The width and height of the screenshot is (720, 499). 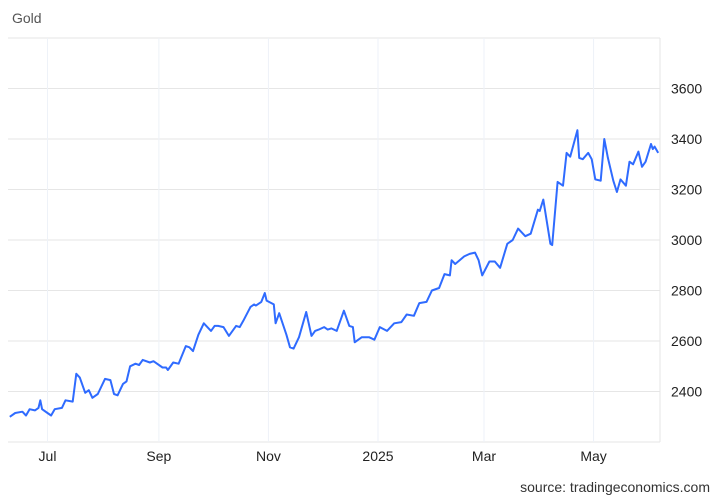 What do you see at coordinates (484, 456) in the screenshot?
I see `x-tick-label: Mar` at bounding box center [484, 456].